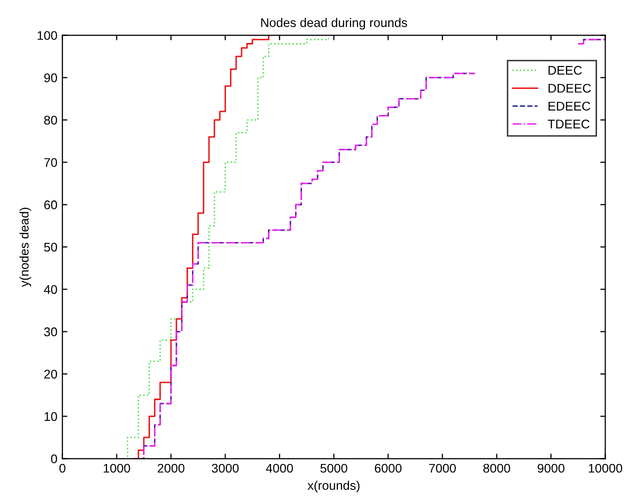 The image size is (624, 504). Describe the element at coordinates (51, 416) in the screenshot. I see `y-tick-label: 10` at that location.